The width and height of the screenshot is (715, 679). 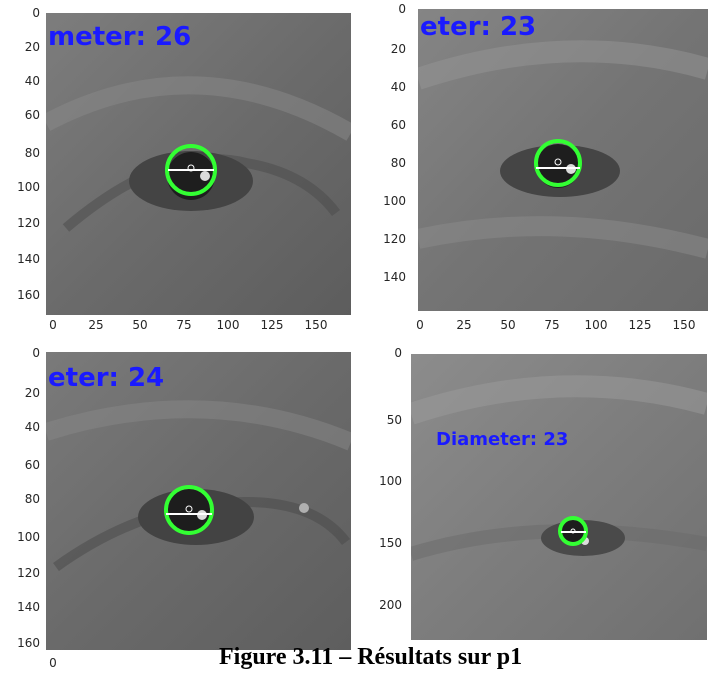 I want to click on ytick: 50, so click(x=394, y=420).